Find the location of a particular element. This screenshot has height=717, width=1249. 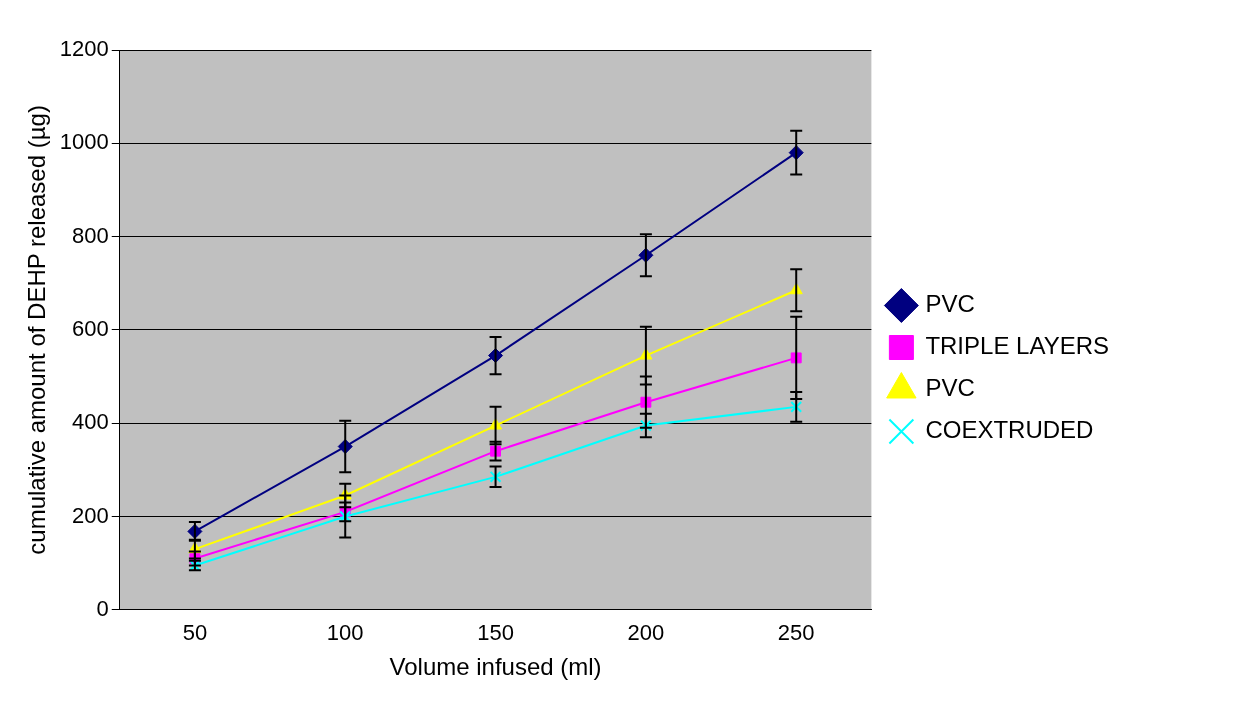

y-tick-label: 400 is located at coordinates (90, 422).